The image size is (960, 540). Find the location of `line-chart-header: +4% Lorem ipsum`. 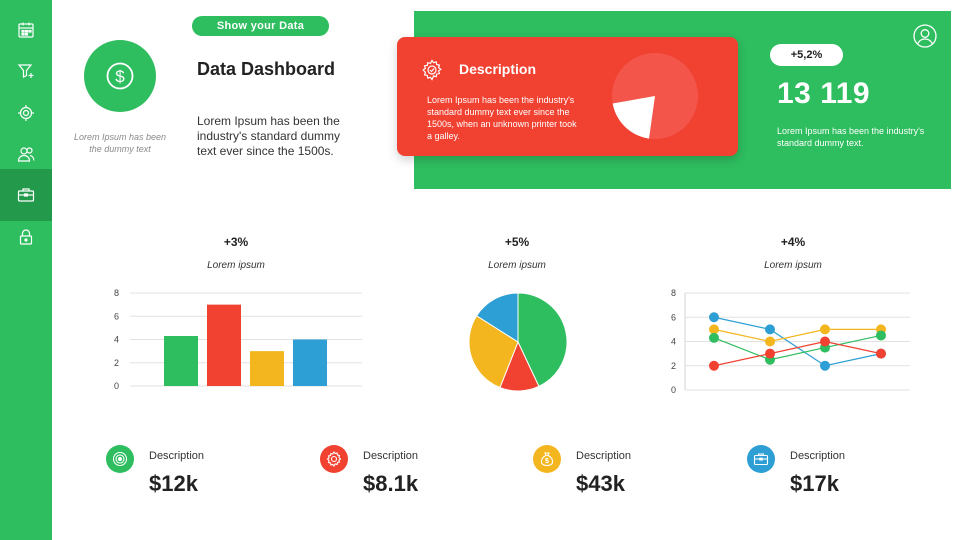

line-chart-header: +4% Lorem ipsum is located at coordinates (793, 253).